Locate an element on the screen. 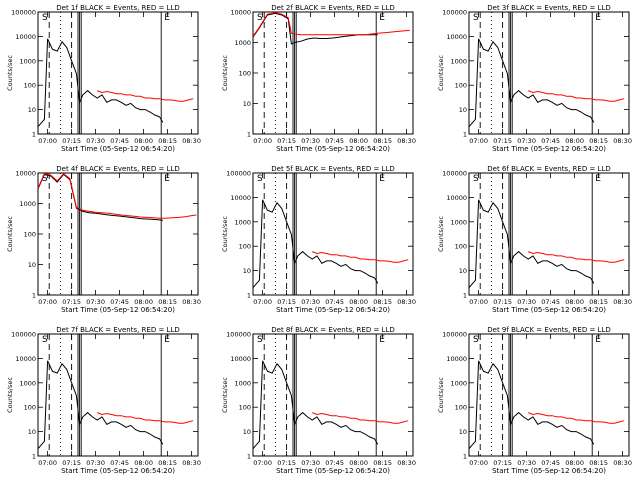  det-2f-y-tick-label: 1000 is located at coordinates (242, 43).